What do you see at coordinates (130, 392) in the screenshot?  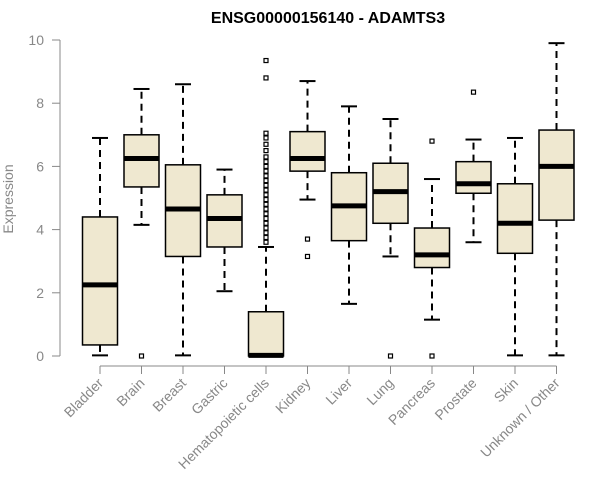 I see `x-tick-label: Brain` at bounding box center [130, 392].